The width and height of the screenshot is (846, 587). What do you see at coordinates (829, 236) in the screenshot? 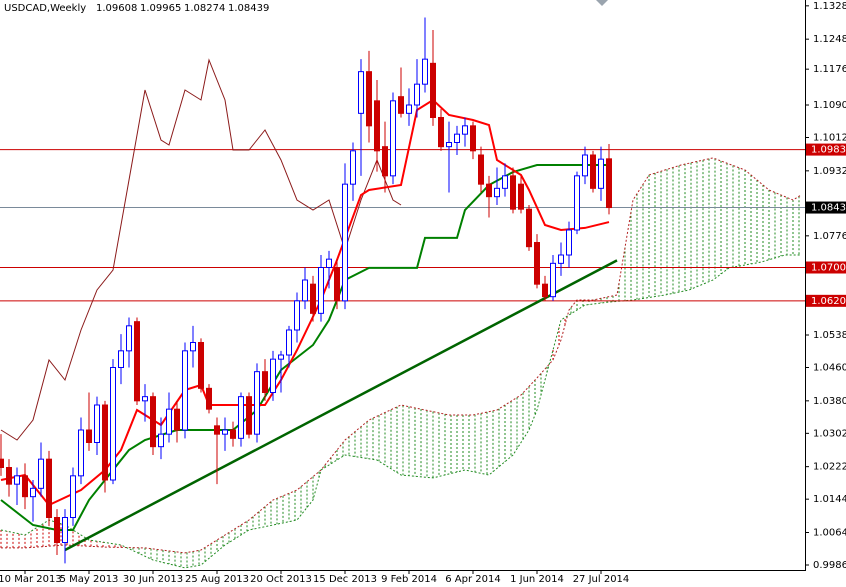
I see `y-tick-label: 1.07760` at bounding box center [829, 236].